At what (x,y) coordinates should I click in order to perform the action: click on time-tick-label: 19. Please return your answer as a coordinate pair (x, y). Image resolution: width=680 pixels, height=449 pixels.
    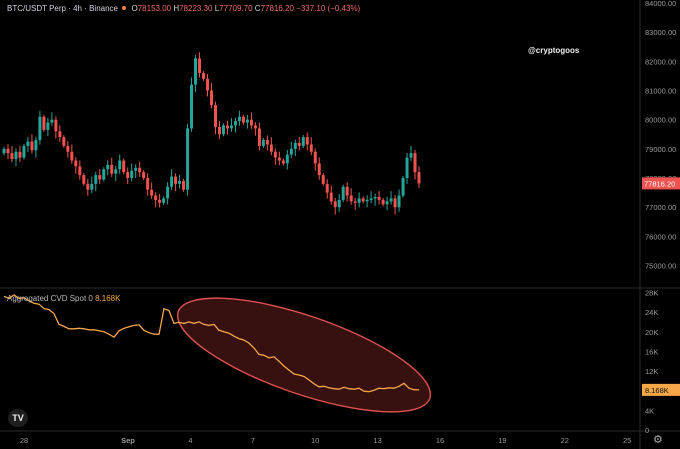
    Looking at the image, I should click on (502, 440).